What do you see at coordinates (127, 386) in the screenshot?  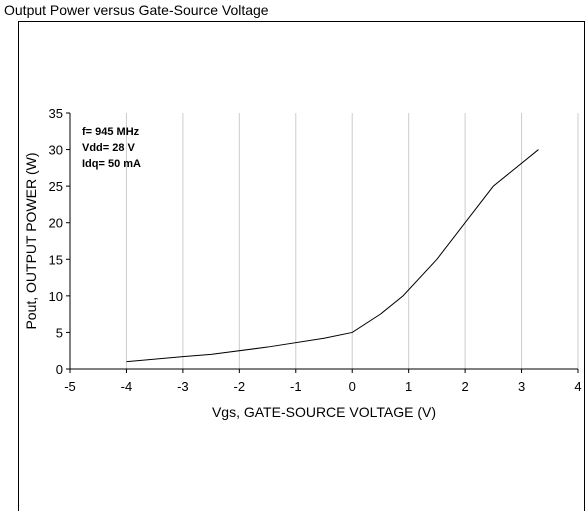 I see `x-tick-label-1: -4` at bounding box center [127, 386].